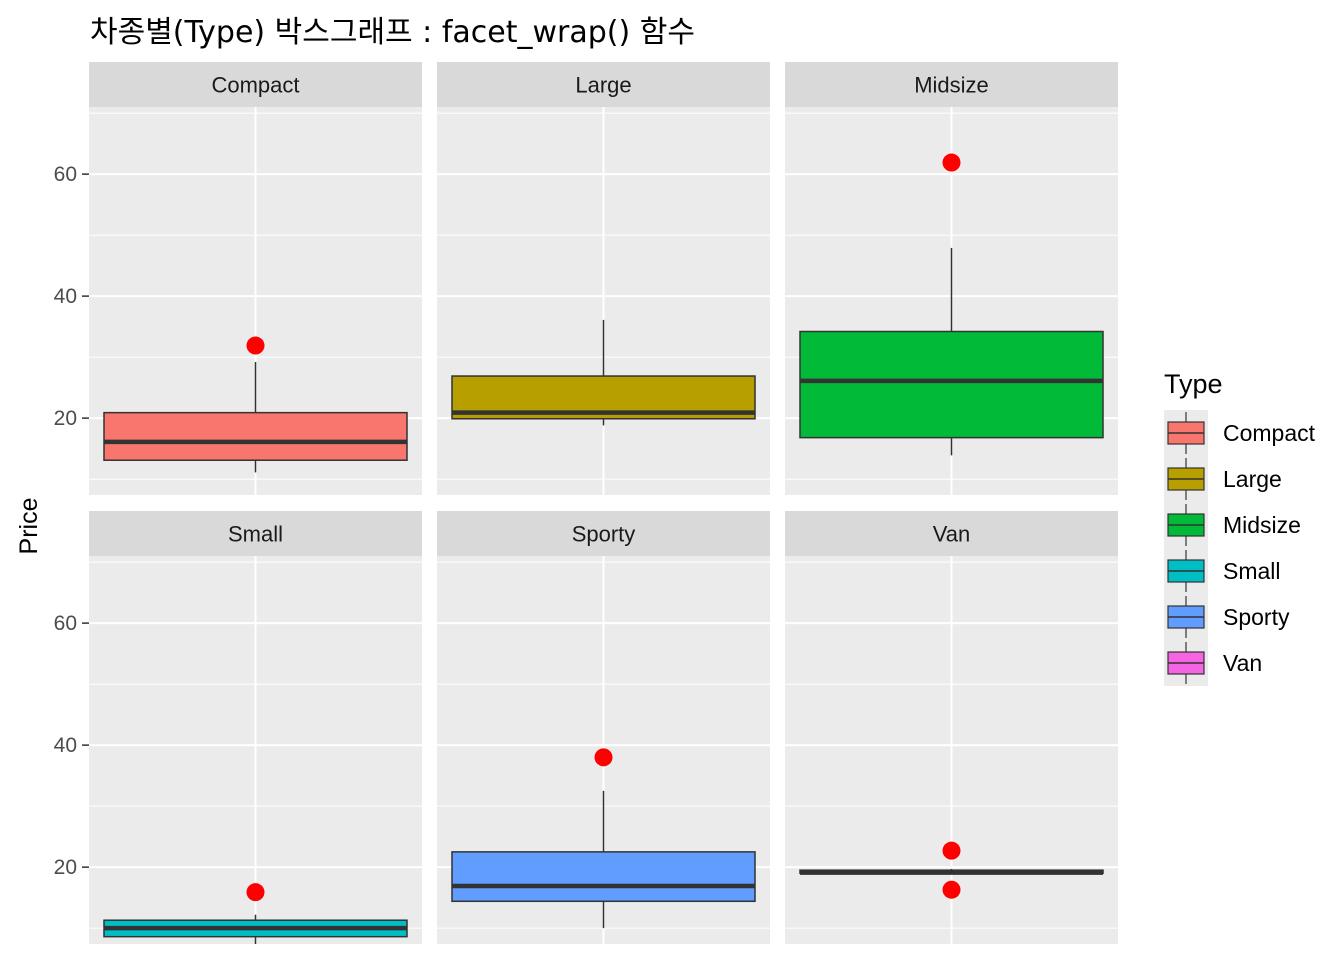 This screenshot has height=960, width=1344. Describe the element at coordinates (1242, 663) in the screenshot. I see `legend-label: Van` at that location.